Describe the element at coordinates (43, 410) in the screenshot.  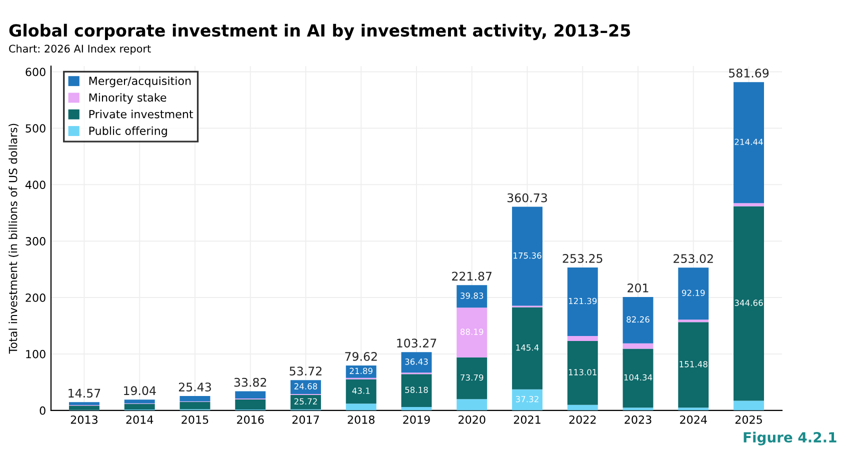
I see `y-tick-label: 0` at that location.